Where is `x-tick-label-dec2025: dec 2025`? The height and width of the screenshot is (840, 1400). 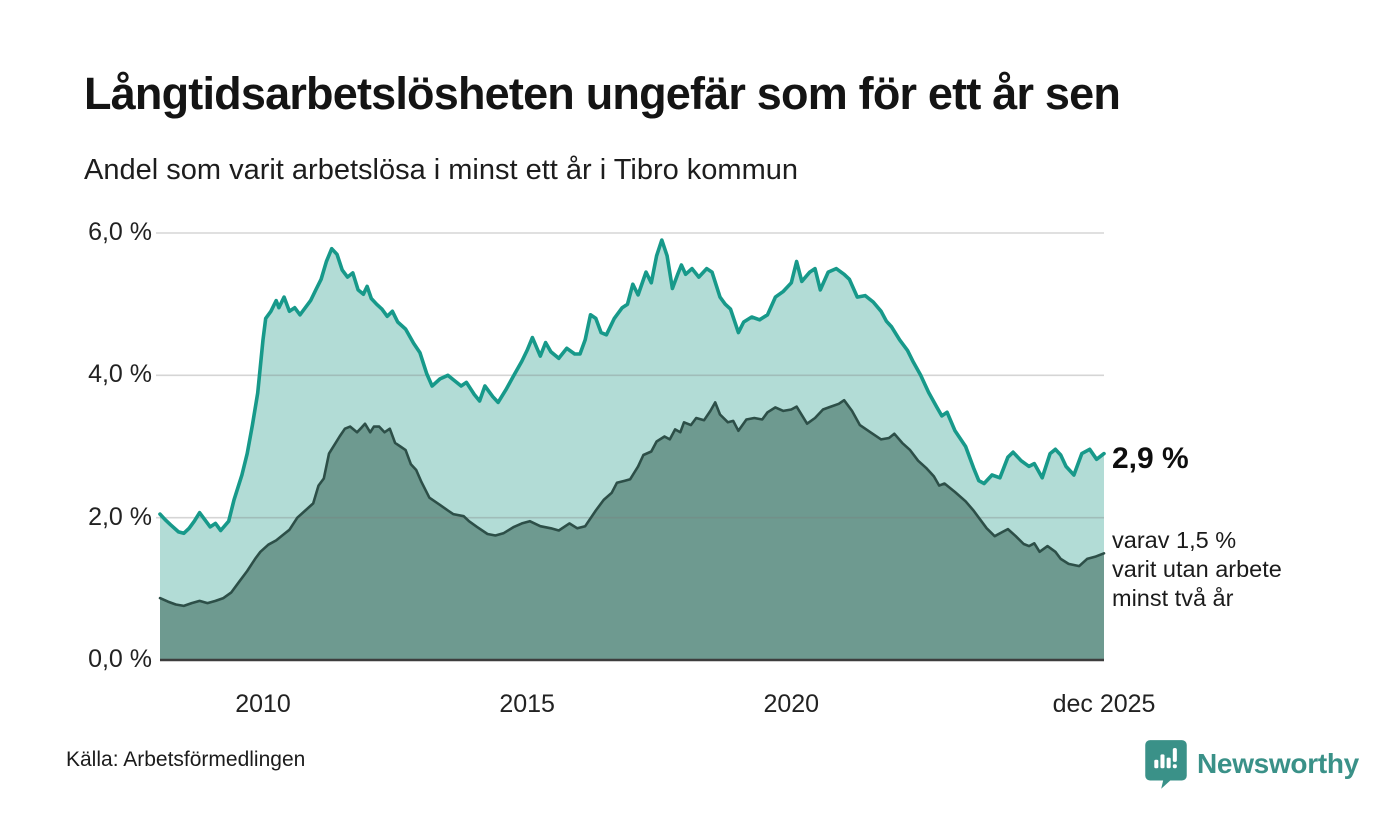 x-tick-label-dec2025: dec 2025 is located at coordinates (1104, 704).